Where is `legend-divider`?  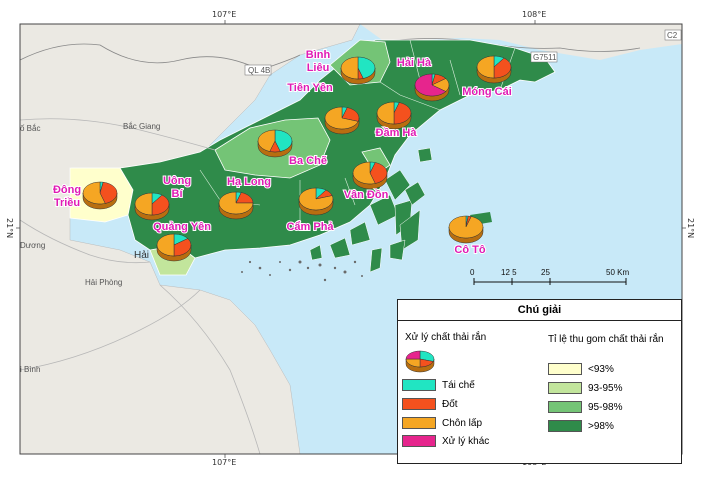 legend-divider is located at coordinates (539, 320).